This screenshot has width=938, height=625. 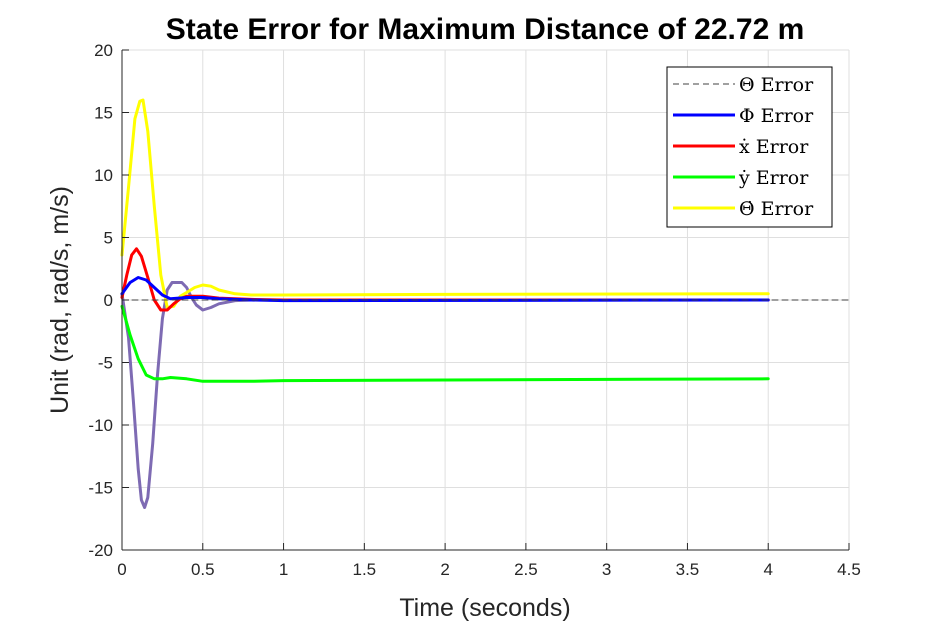 What do you see at coordinates (108, 300) in the screenshot?
I see `y-tick-label: 0` at bounding box center [108, 300].